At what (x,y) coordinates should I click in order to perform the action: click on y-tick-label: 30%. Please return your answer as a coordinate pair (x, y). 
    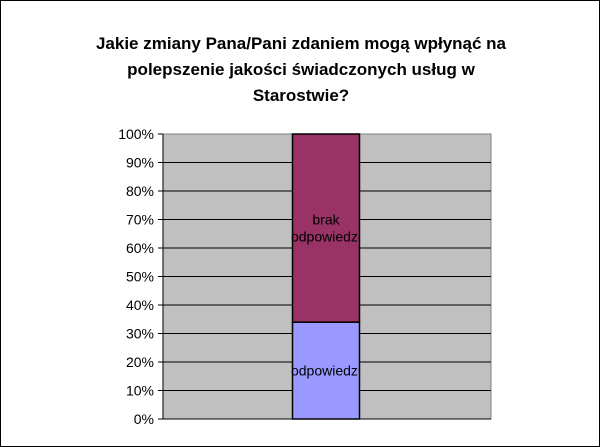
    Looking at the image, I should click on (140, 334).